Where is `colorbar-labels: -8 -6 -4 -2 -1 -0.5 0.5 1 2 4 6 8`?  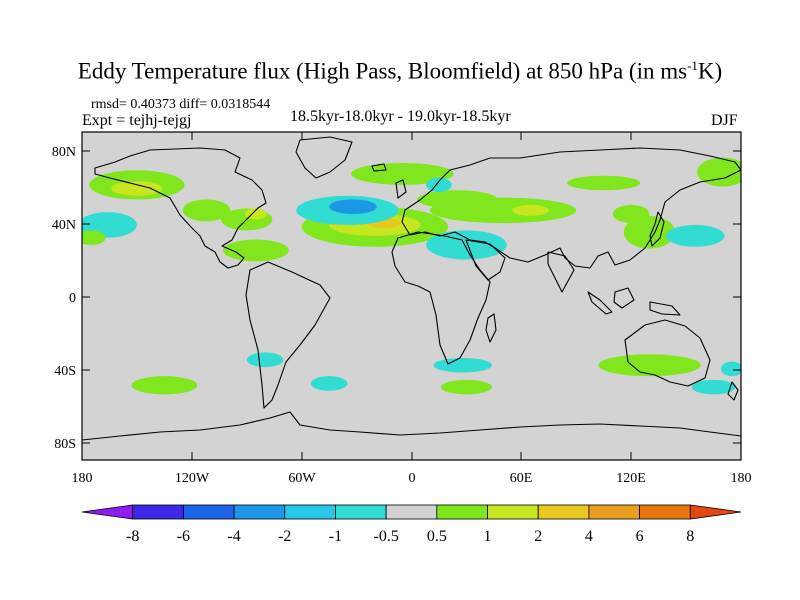 colorbar-labels: -8 -6 -4 -2 -1 -0.5 0.5 1 2 4 6 8 is located at coordinates (410, 536).